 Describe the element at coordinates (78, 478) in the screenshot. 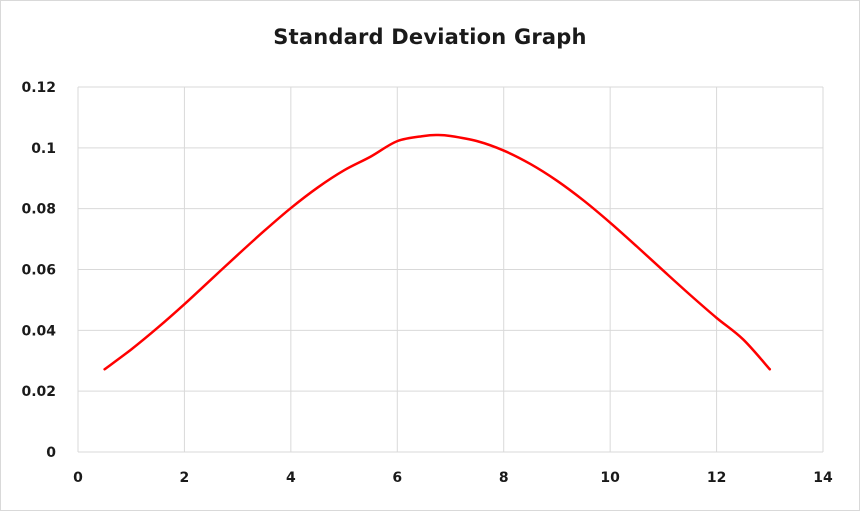

I see `x-tick-label: 0` at that location.